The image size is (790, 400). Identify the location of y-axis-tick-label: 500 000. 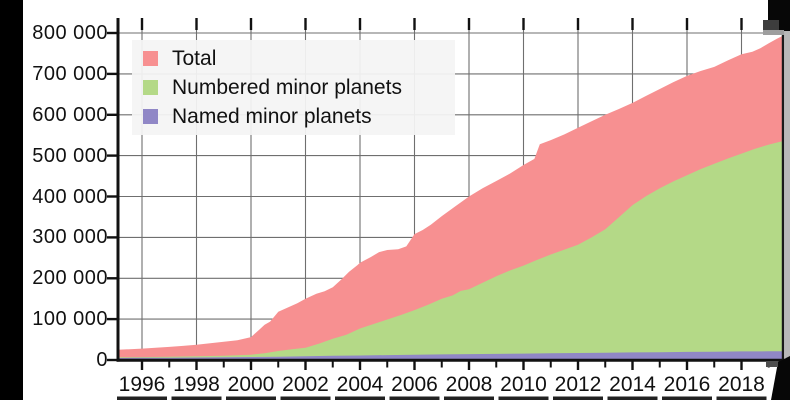
(70, 155).